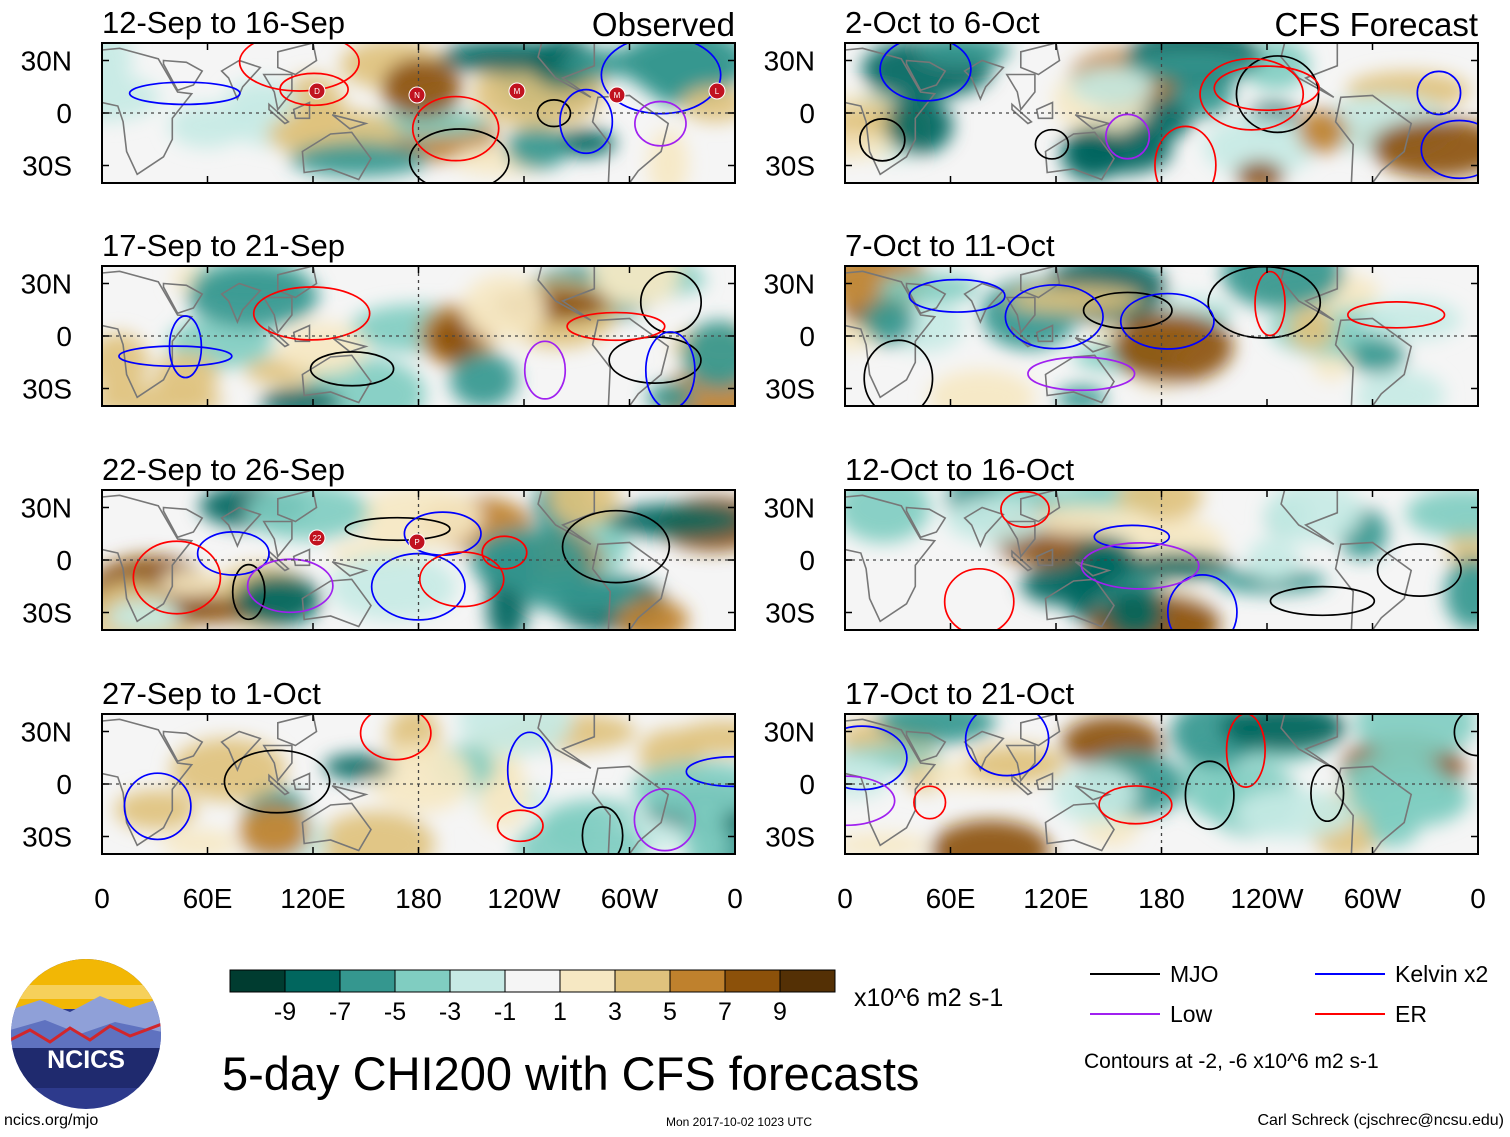  I want to click on storm-label: 22, so click(317, 538).